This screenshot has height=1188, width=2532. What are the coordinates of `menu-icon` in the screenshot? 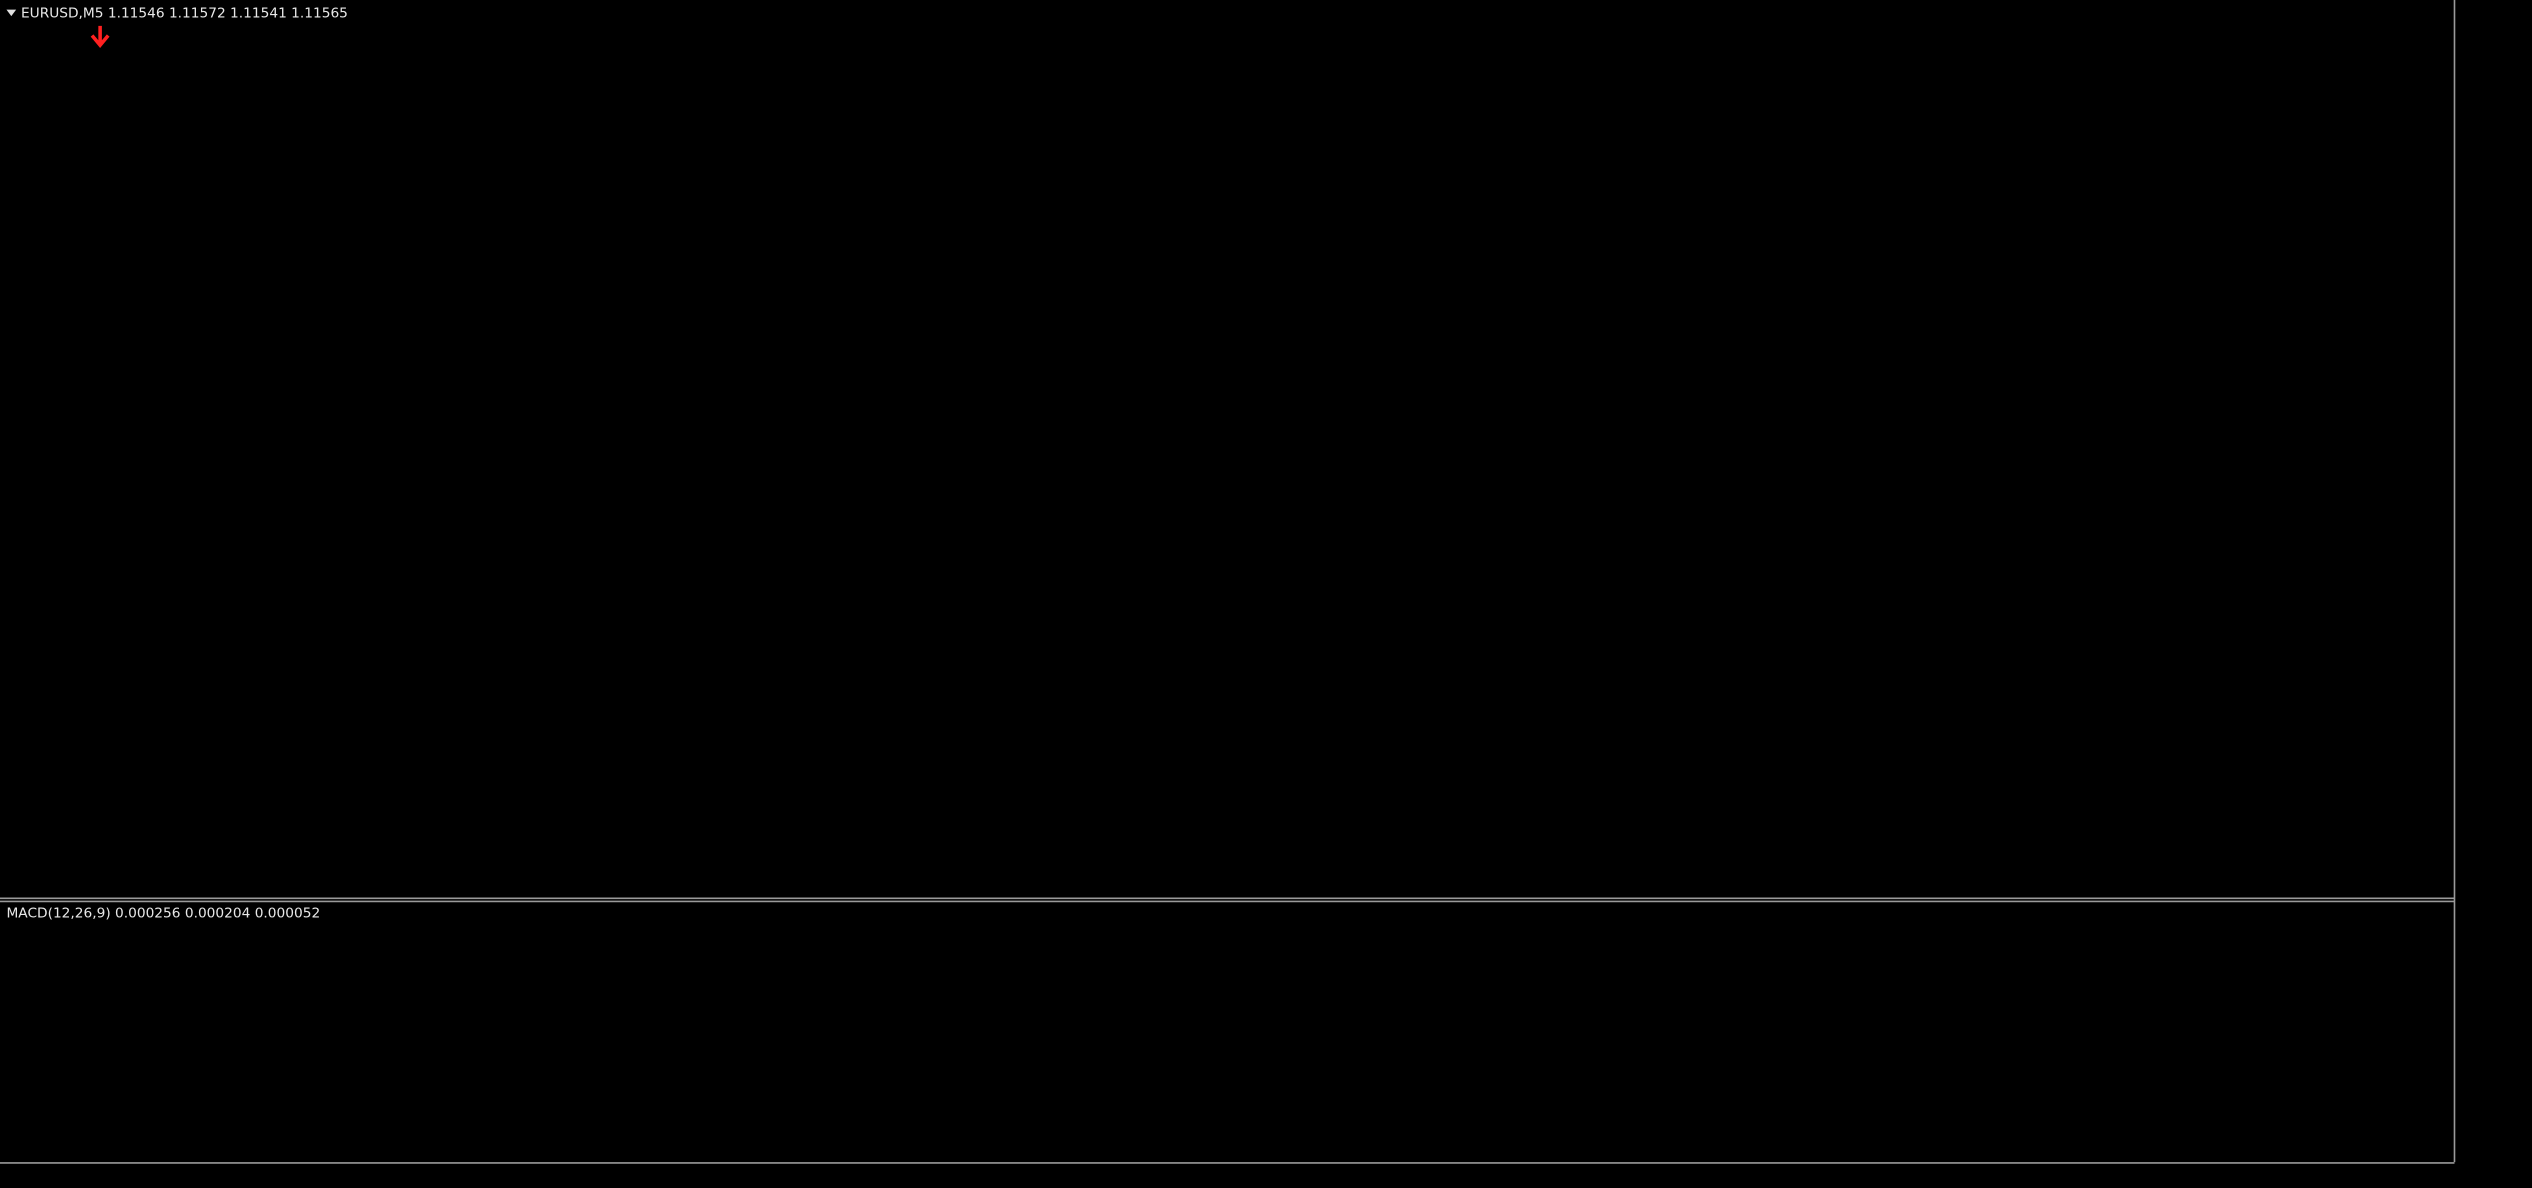 It's located at (11, 13).